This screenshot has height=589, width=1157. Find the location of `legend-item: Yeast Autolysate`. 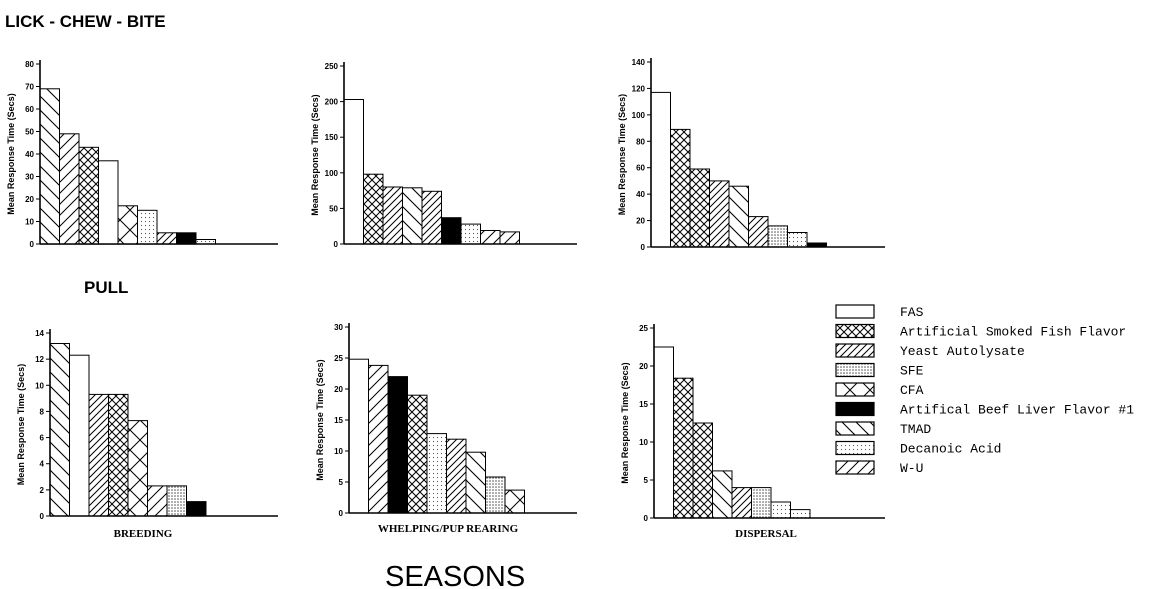

legend-item: Yeast Autolysate is located at coordinates (930, 351).